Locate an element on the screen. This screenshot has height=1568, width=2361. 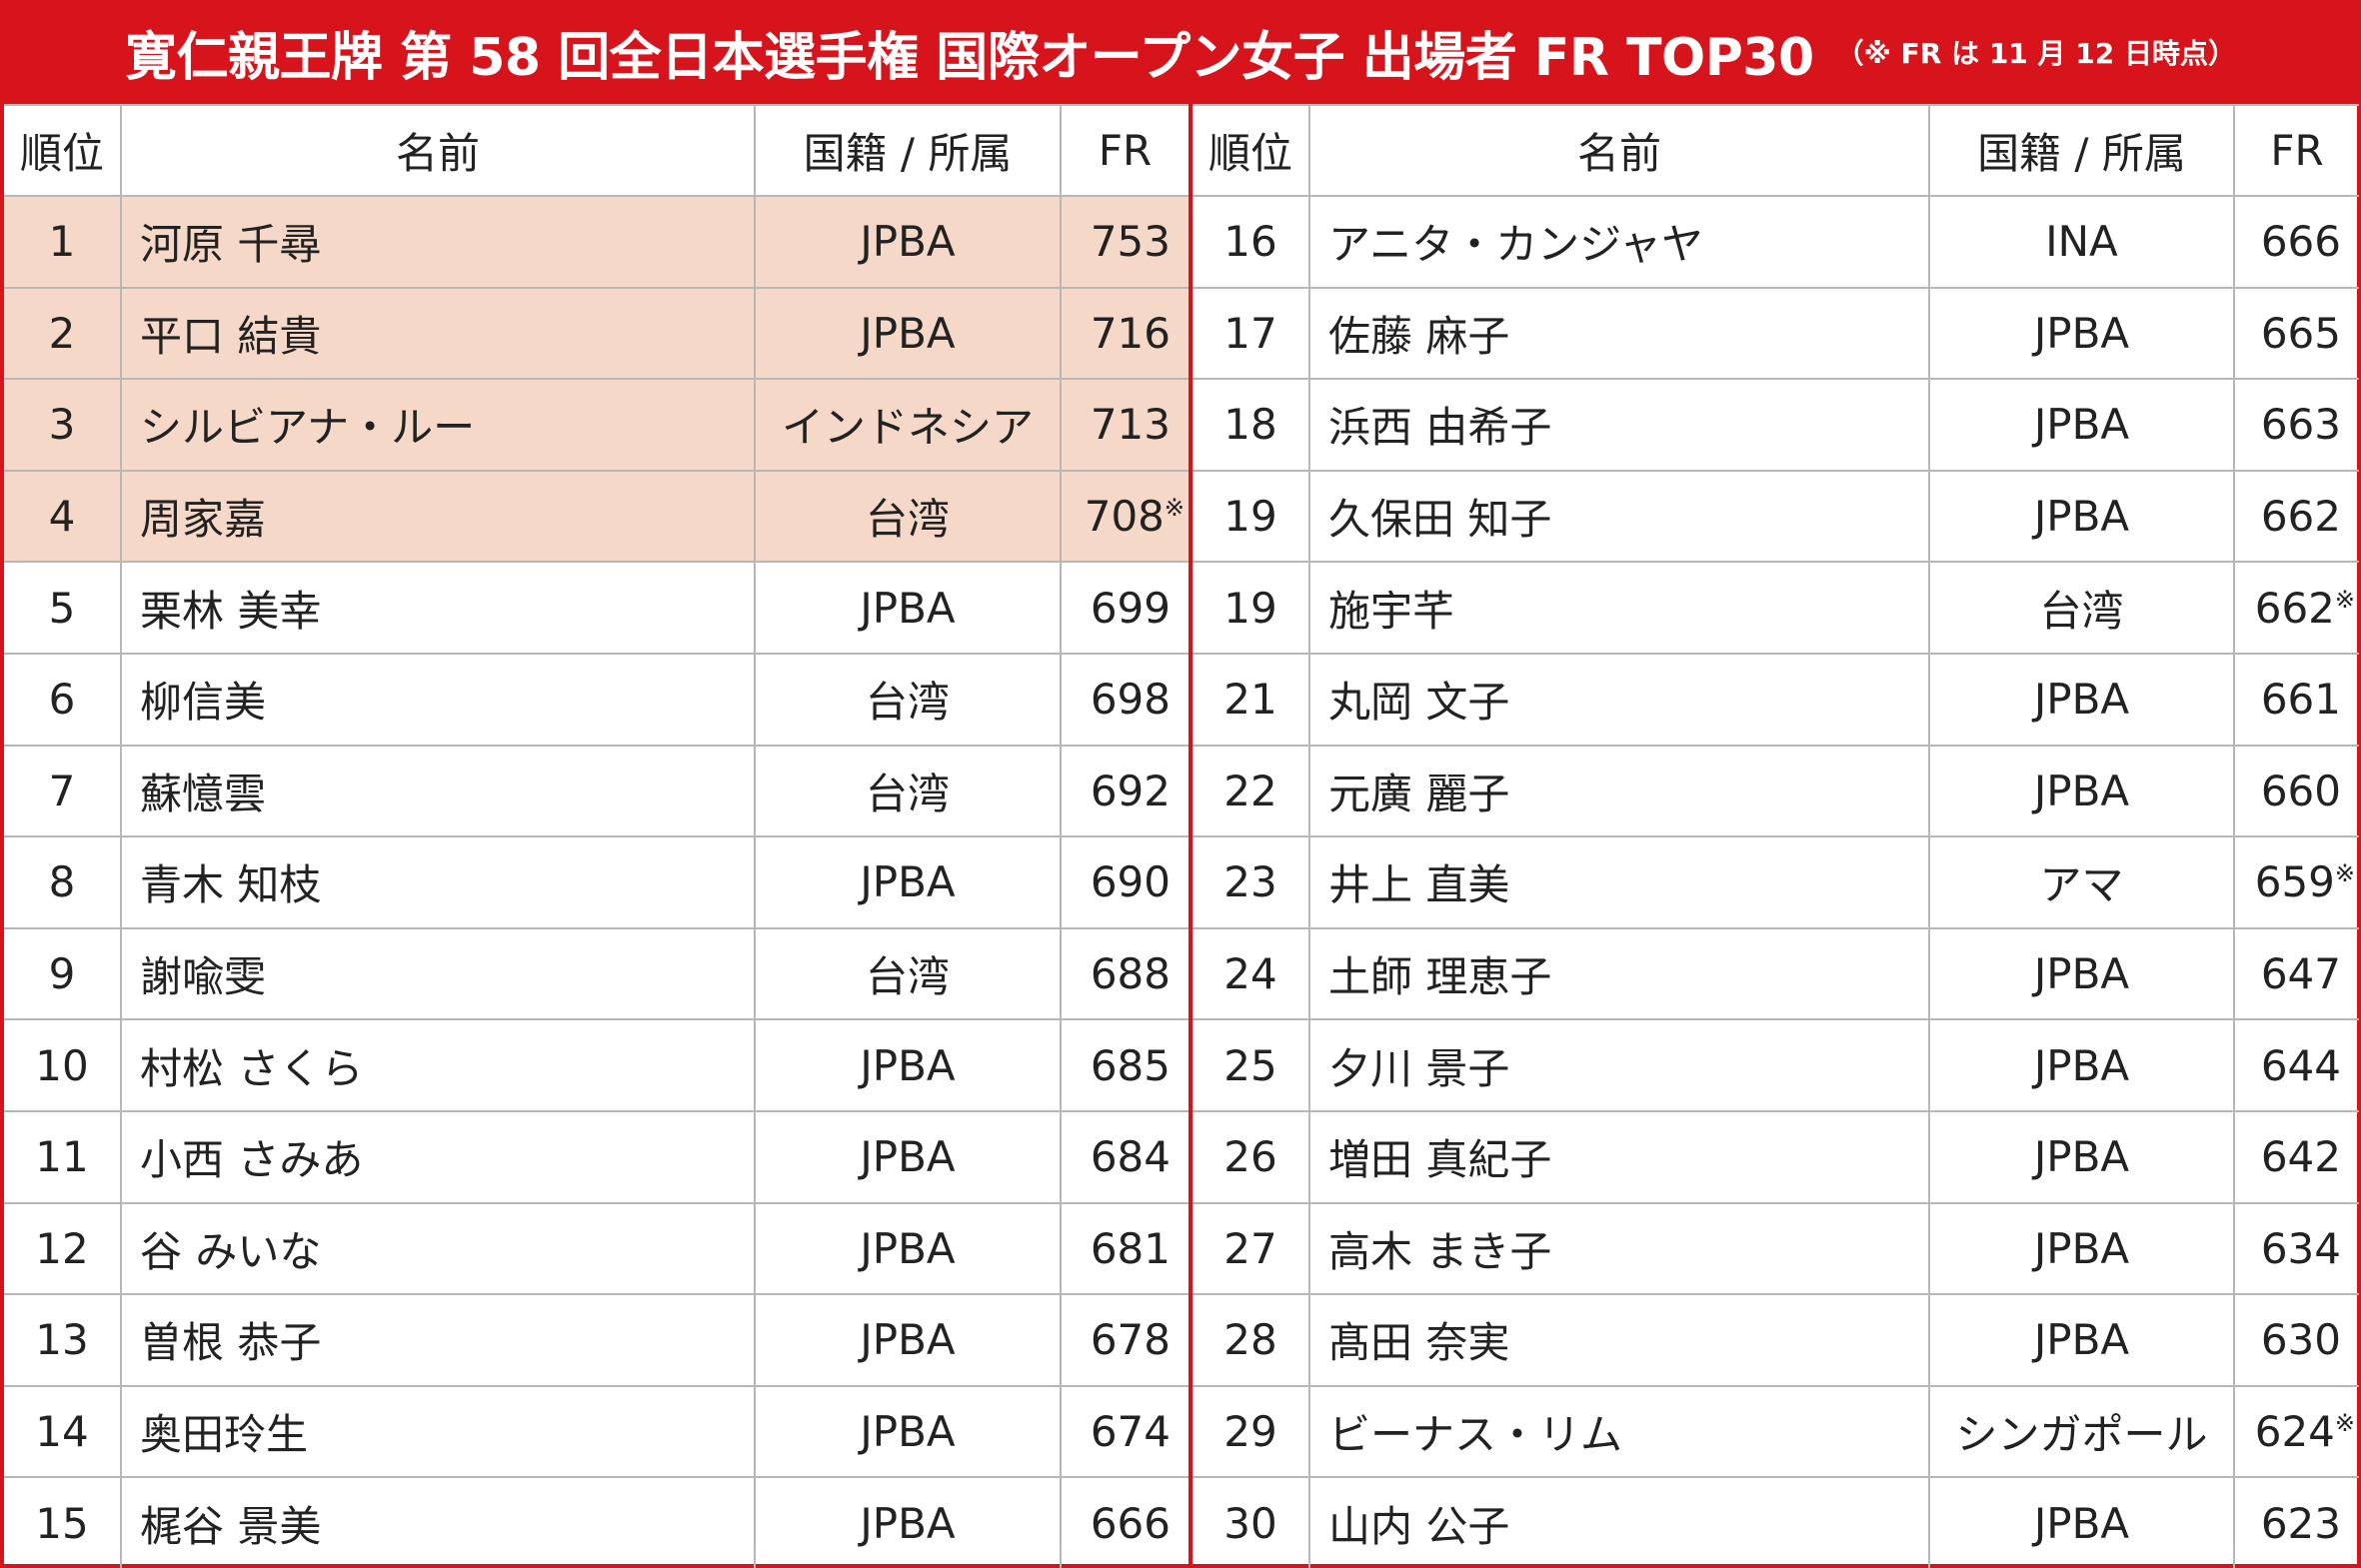
fr-cell: 642 is located at coordinates (2296, 1157).